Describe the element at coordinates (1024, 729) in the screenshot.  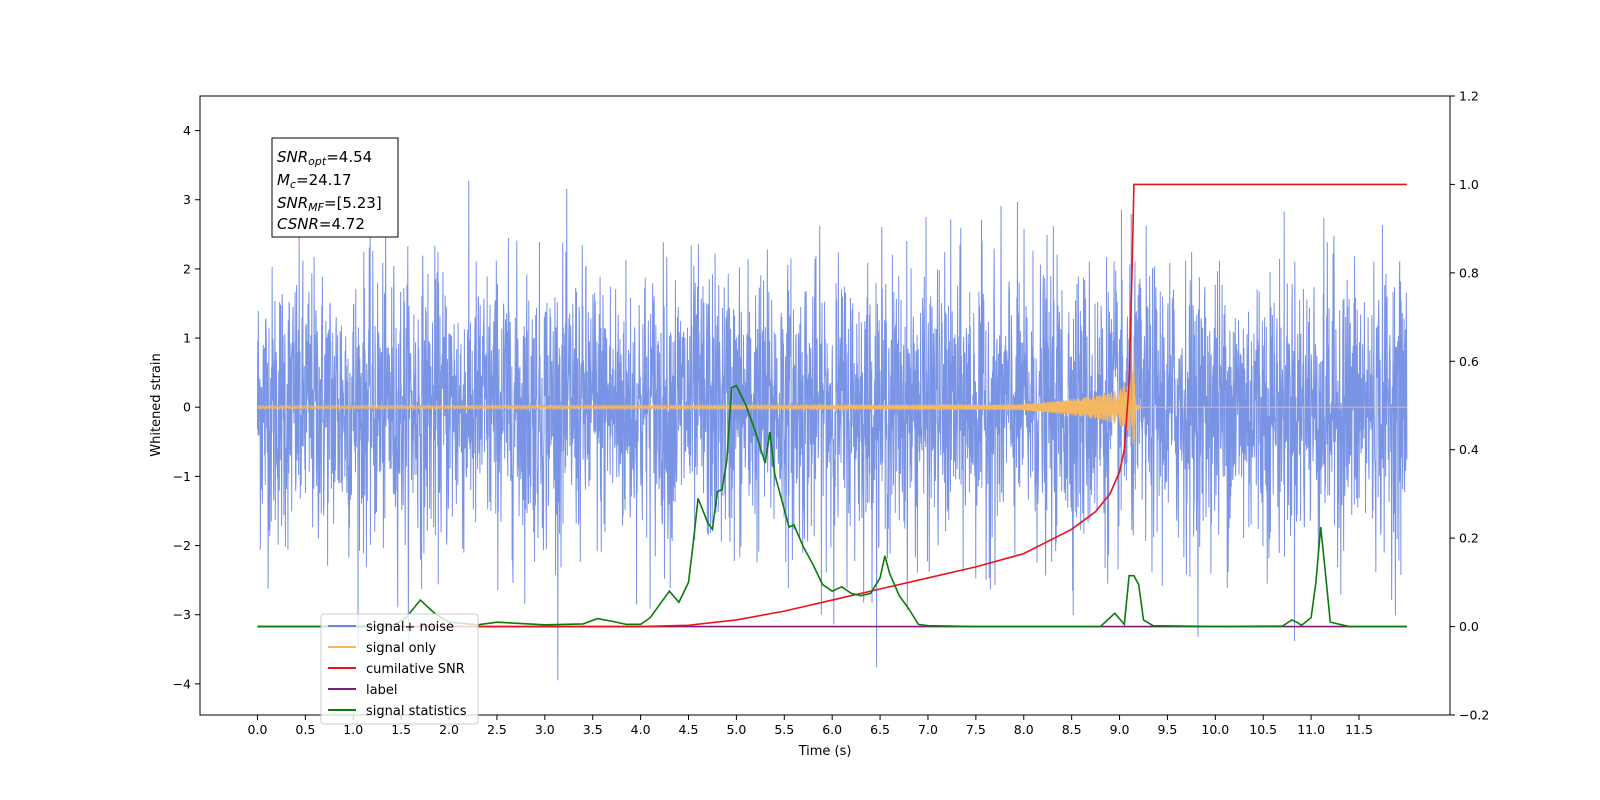
I see `x-tick-label: 8.0` at that location.